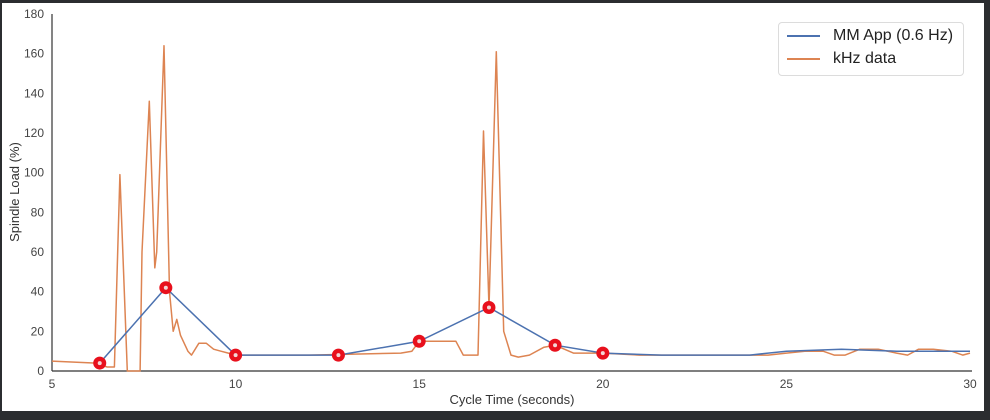 This screenshot has height=420, width=990. What do you see at coordinates (34, 54) in the screenshot?
I see `y-tick-label: 160` at bounding box center [34, 54].